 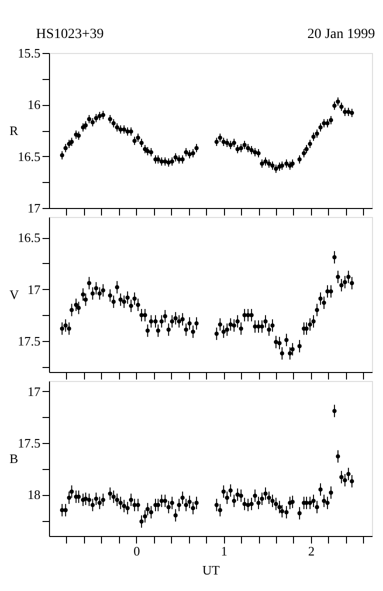 What do you see at coordinates (15, 294) in the screenshot?
I see `y-axis-title: V` at bounding box center [15, 294].